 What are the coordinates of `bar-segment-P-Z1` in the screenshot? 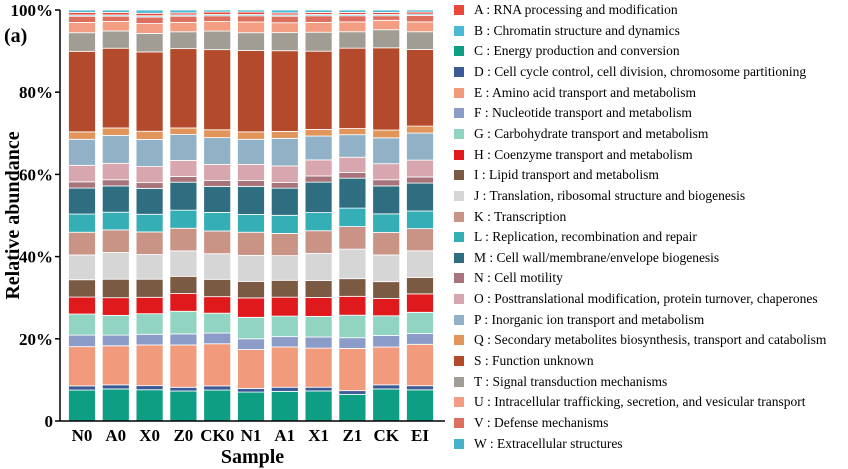 It's located at (352, 146).